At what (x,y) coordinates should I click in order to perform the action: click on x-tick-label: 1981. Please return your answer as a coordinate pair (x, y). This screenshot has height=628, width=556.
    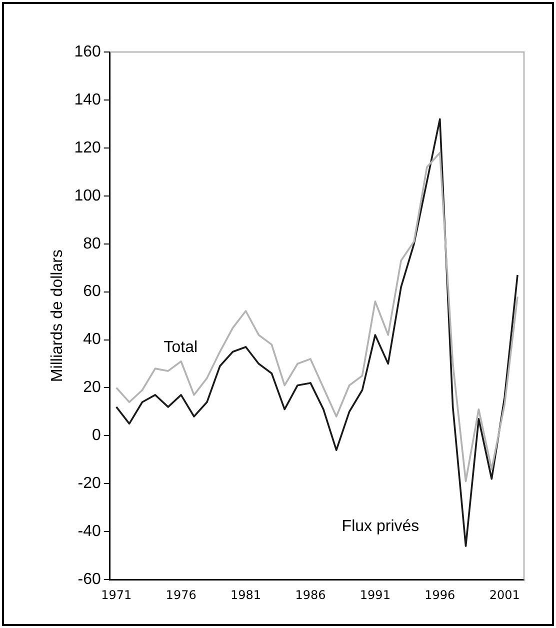
    Looking at the image, I should click on (246, 595).